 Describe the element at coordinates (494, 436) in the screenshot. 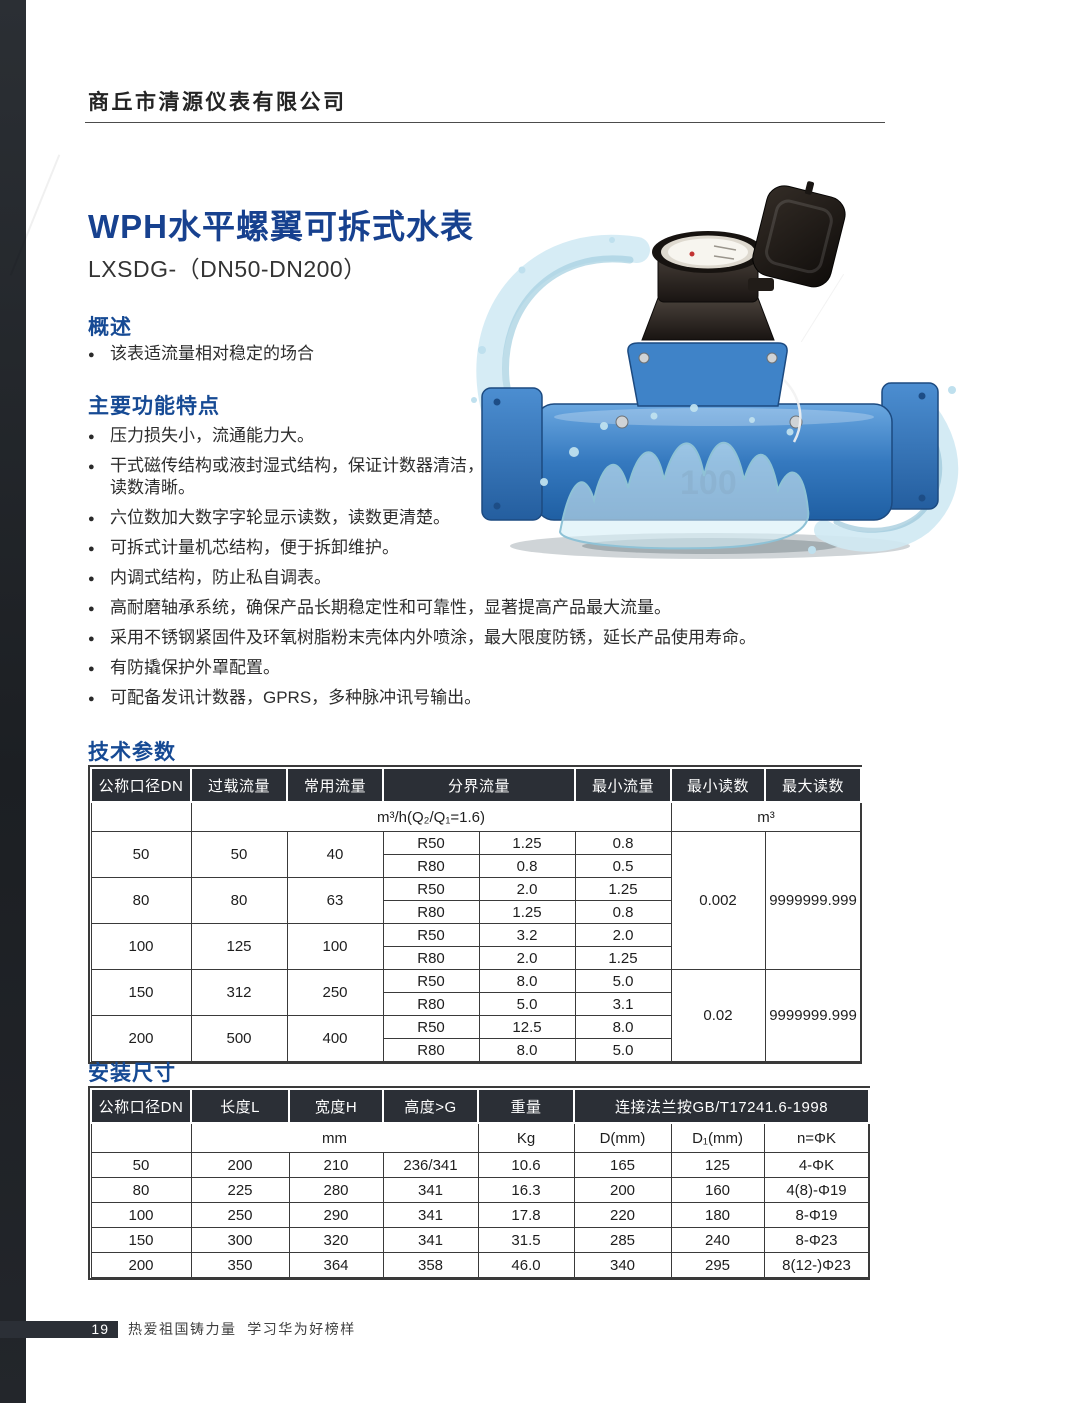

I see `feature-item: 压力损失小，流通能力大。` at that location.